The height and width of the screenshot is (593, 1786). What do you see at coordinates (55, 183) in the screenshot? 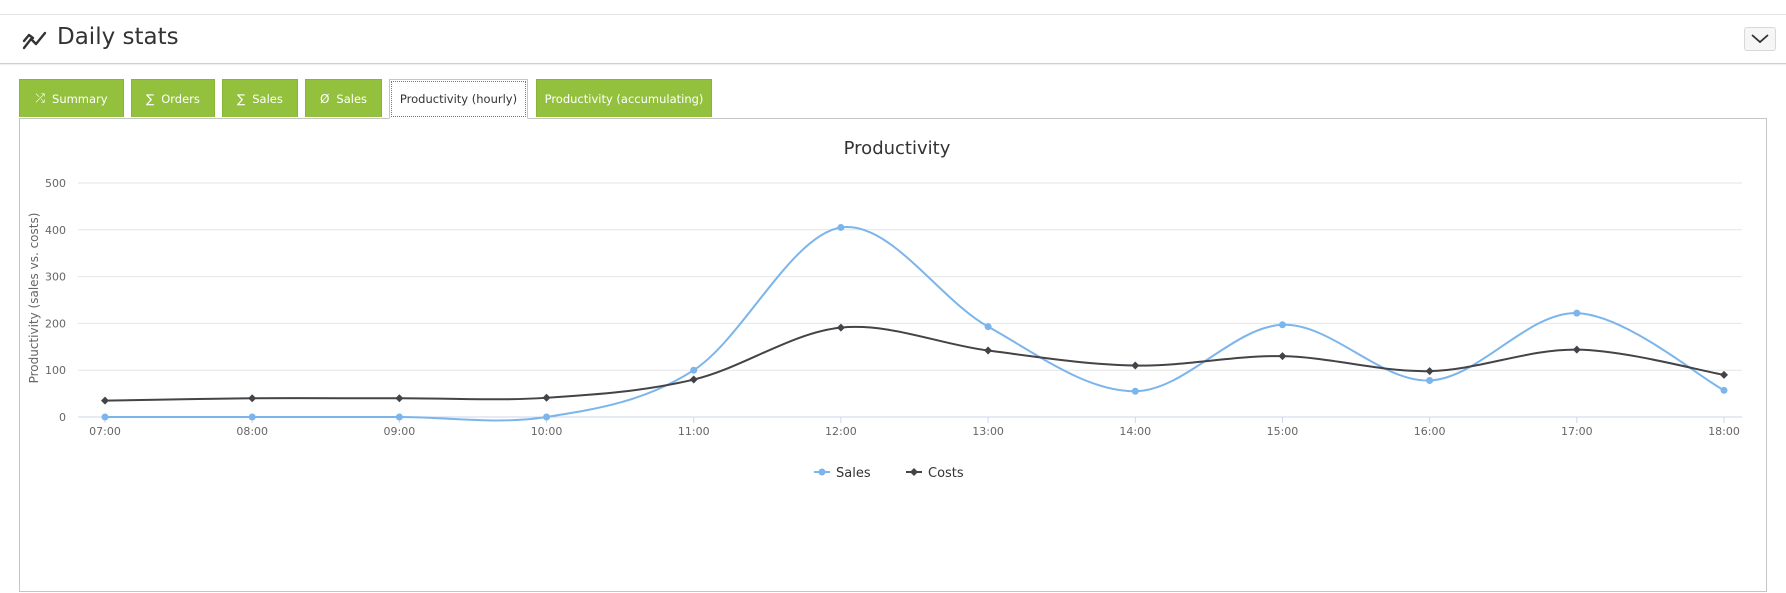
I see `y-tick-label: 500` at bounding box center [55, 183].